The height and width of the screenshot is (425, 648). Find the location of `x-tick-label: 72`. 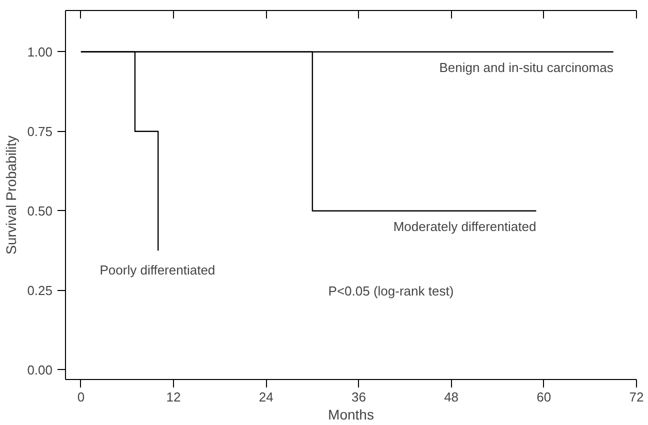

x-tick-label: 72 is located at coordinates (636, 397).